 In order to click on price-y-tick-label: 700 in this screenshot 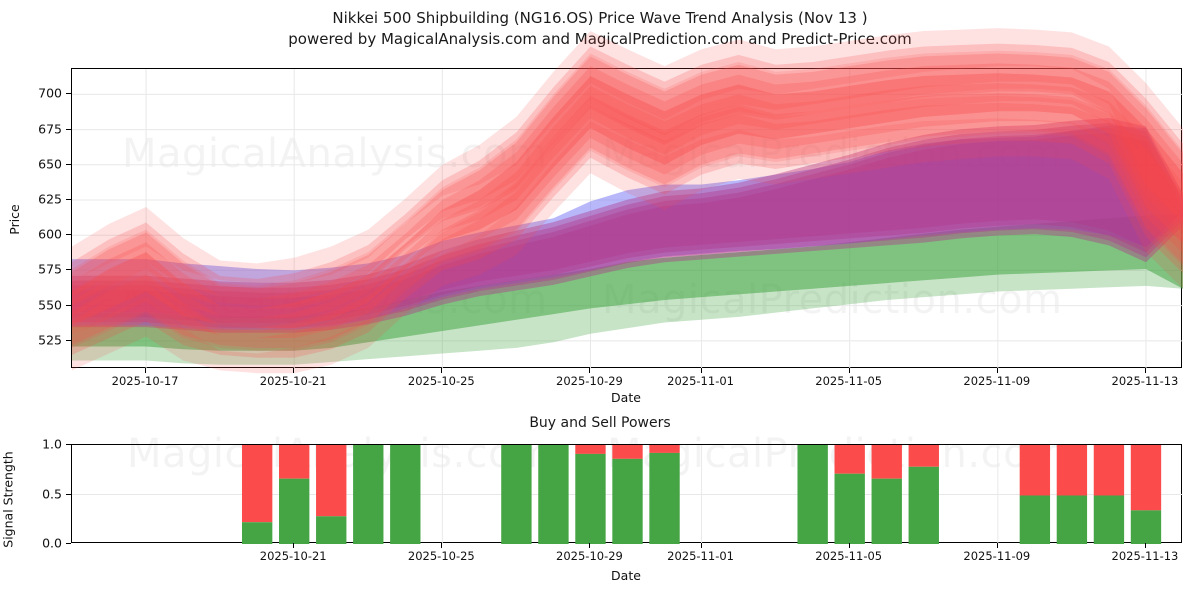, I will do `click(50, 93)`.